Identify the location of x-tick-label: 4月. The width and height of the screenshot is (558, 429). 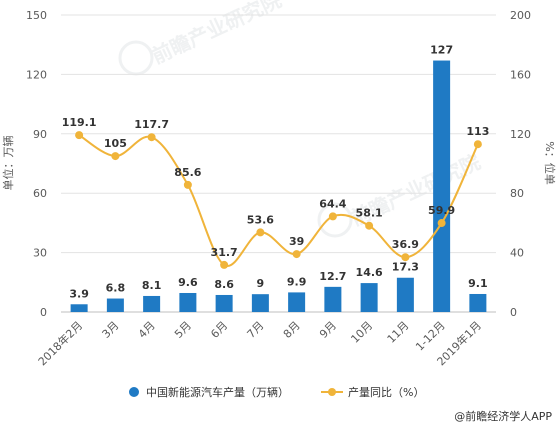
(147, 330).